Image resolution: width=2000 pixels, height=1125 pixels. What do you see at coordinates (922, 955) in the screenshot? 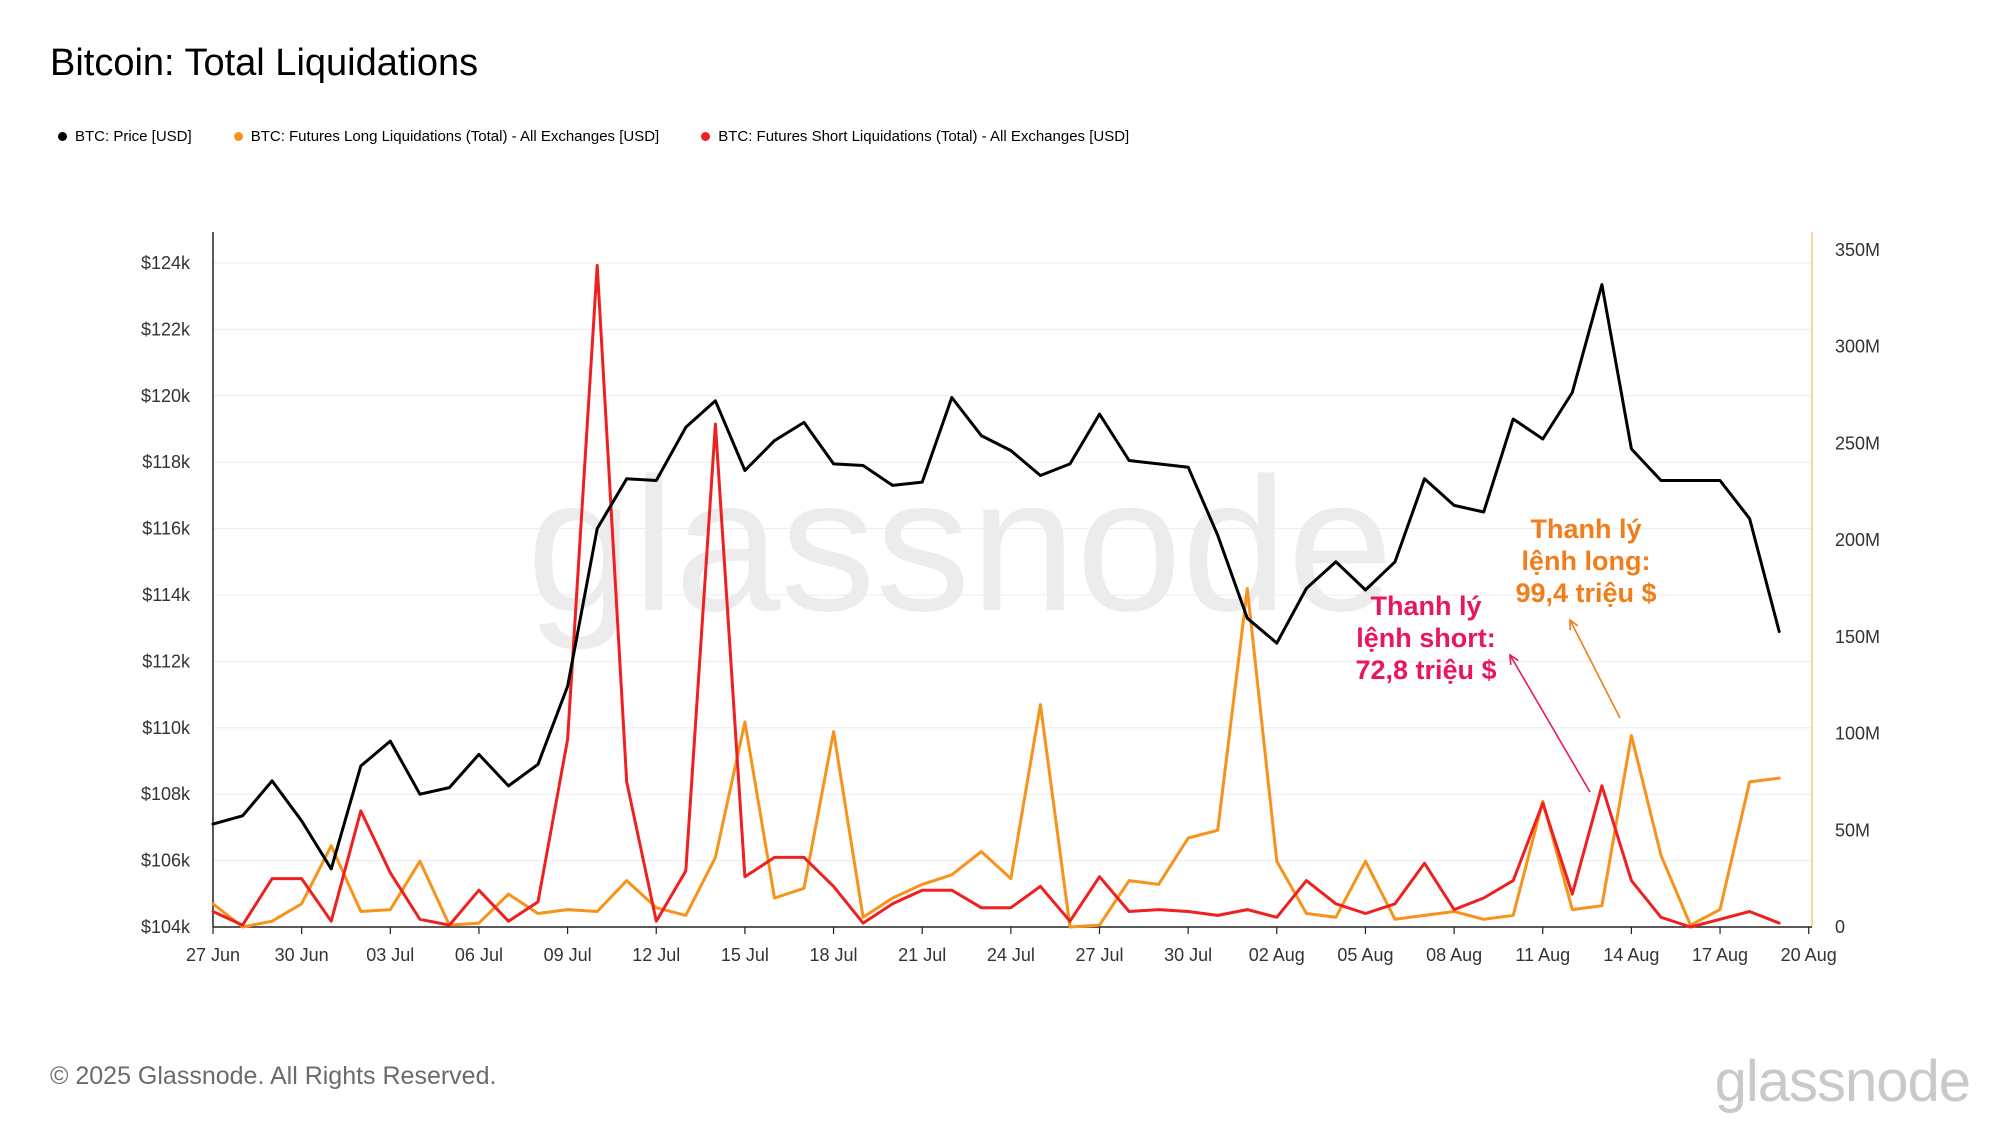
I see `x-tick-label: 21 Jul` at bounding box center [922, 955].